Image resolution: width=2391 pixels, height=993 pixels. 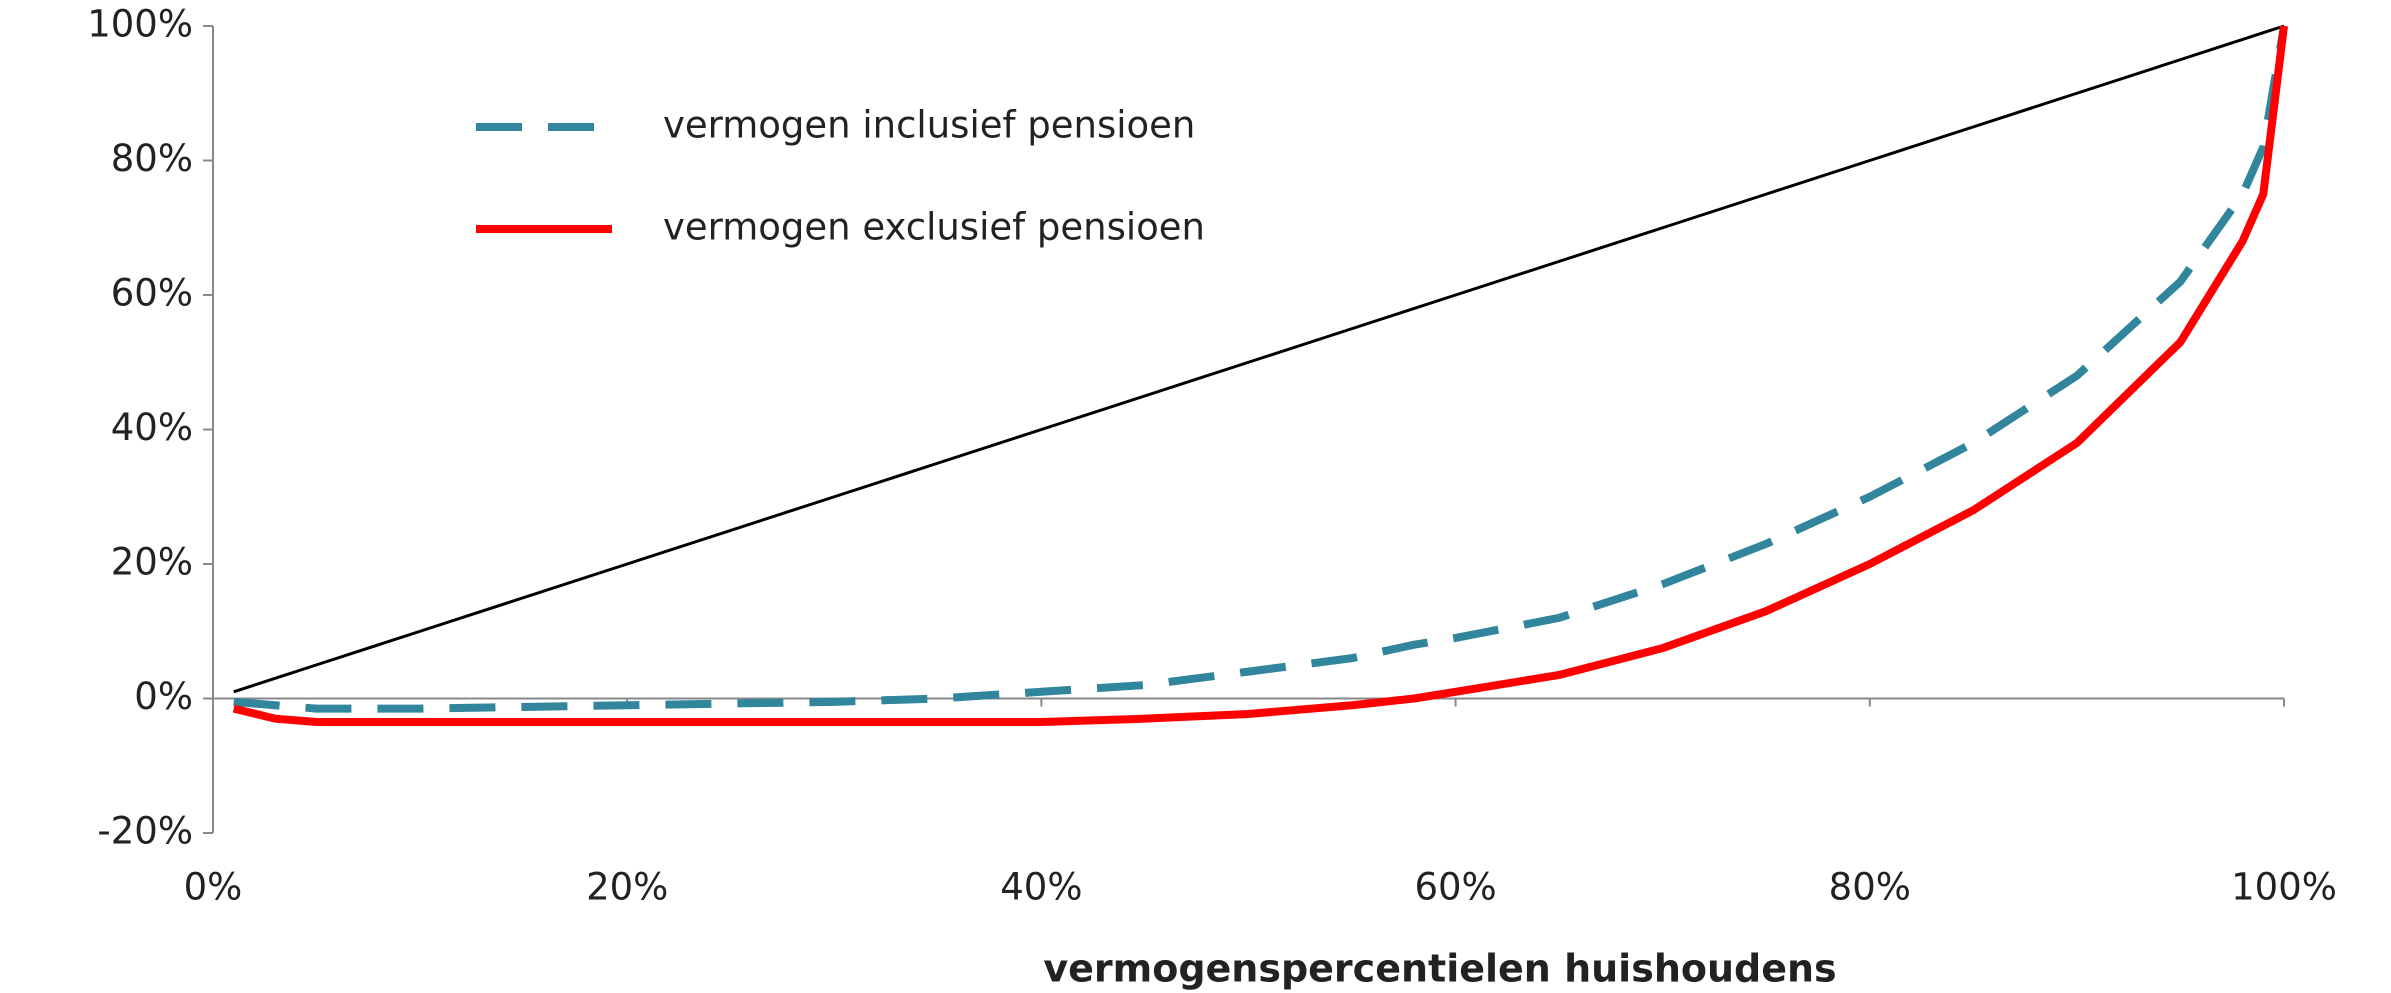 I want to click on y-tick-label: 100%, so click(x=140, y=24).